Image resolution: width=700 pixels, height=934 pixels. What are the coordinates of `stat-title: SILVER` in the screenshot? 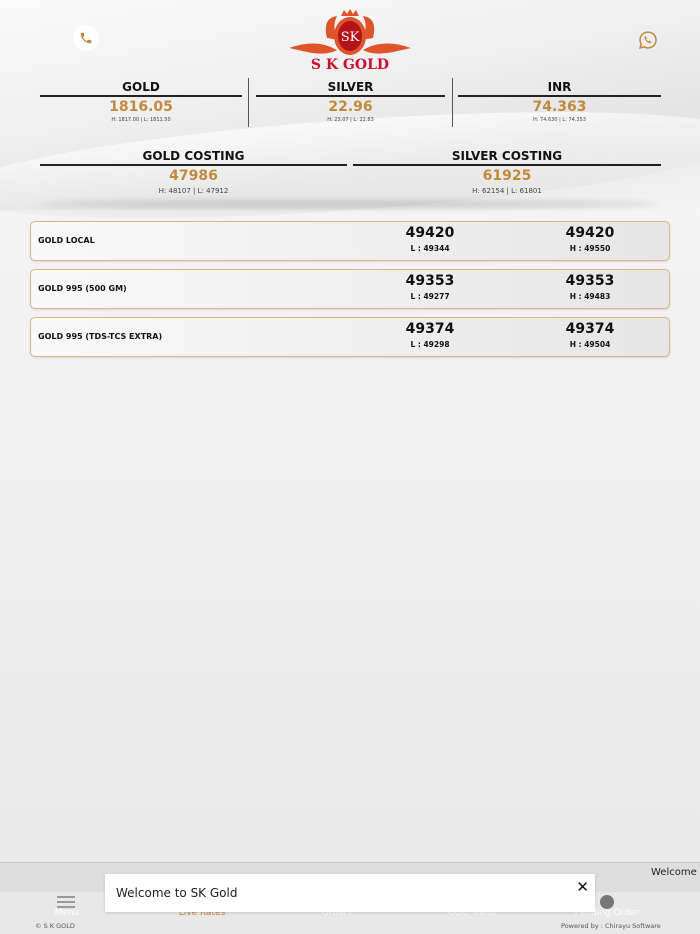 It's located at (350, 88).